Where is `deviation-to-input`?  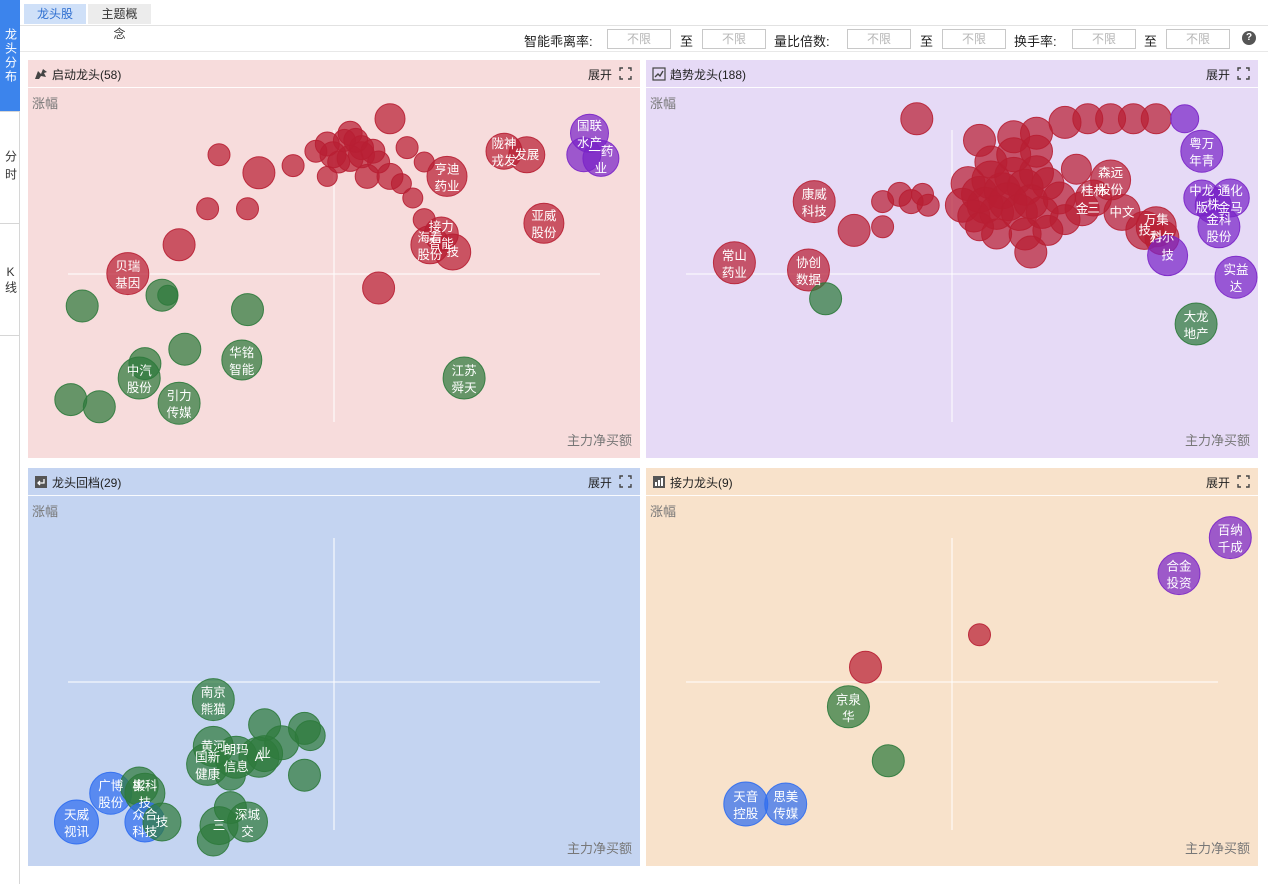 deviation-to-input is located at coordinates (734, 39).